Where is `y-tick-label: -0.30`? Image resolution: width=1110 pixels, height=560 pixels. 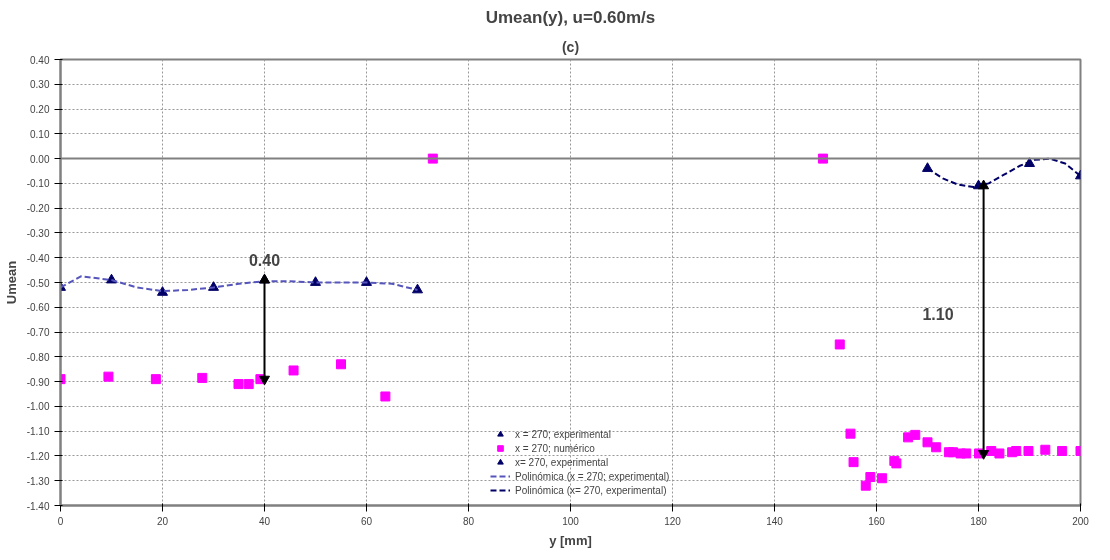
y-tick-label: -0.30 is located at coordinates (38, 233).